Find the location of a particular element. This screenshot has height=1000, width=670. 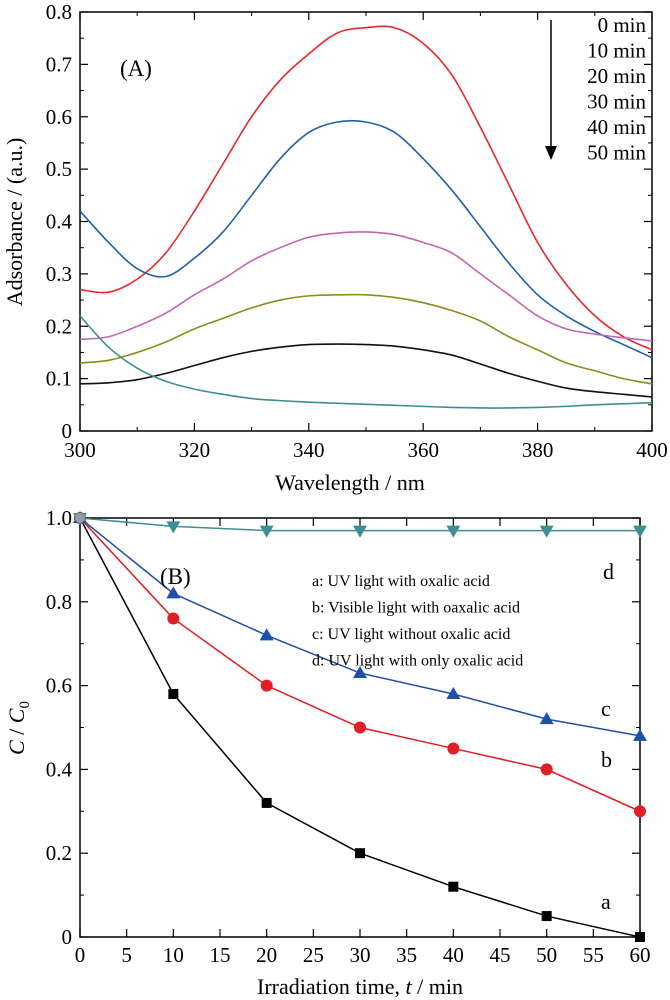

y-axis-label-c0-subscript: 0 is located at coordinates (25, 705).